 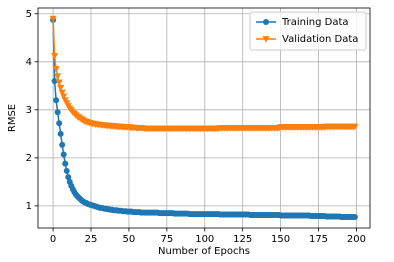 I want to click on x-axis-label: Number of Epochs, so click(x=204, y=251).